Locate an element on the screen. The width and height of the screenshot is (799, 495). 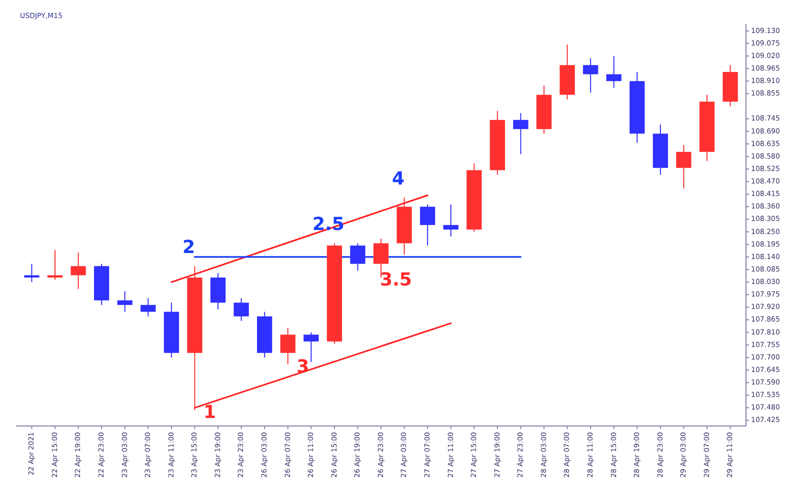
annotation: 3.5 is located at coordinates (396, 279).